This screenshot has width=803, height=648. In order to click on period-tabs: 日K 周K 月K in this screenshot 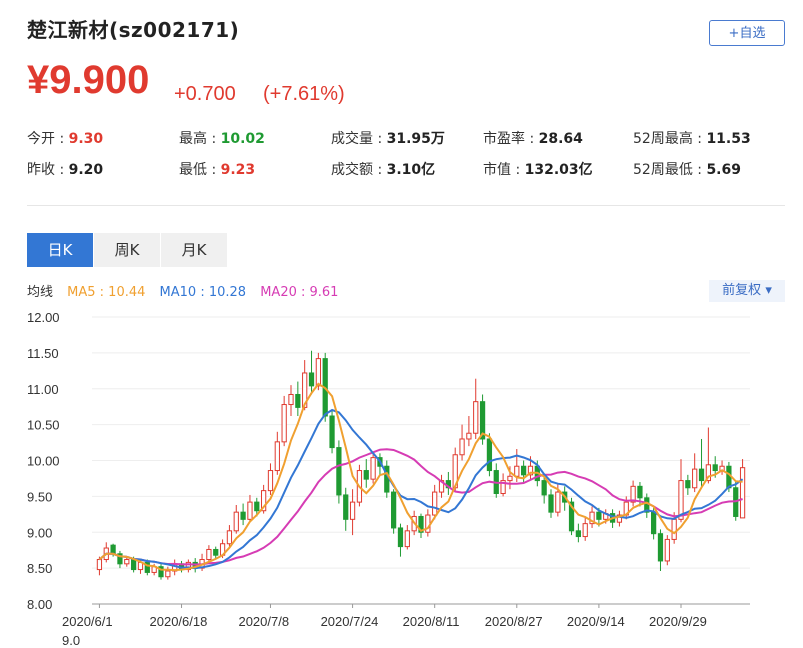, I will do `click(127, 250)`.